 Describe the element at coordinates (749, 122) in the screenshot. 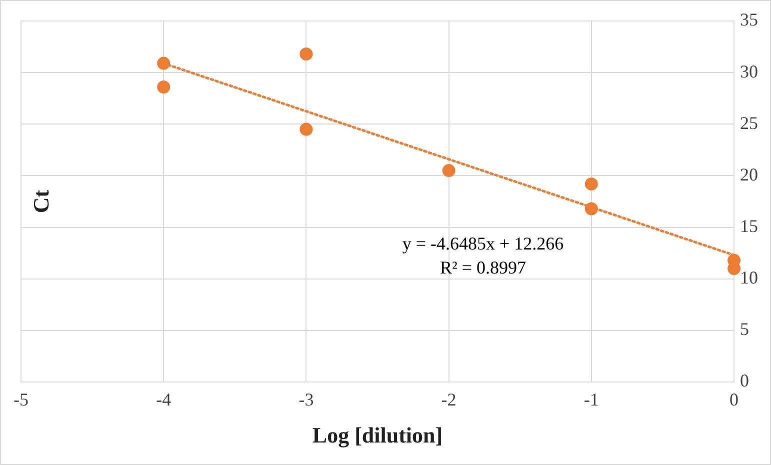

I see `y-tick-label: 25` at that location.